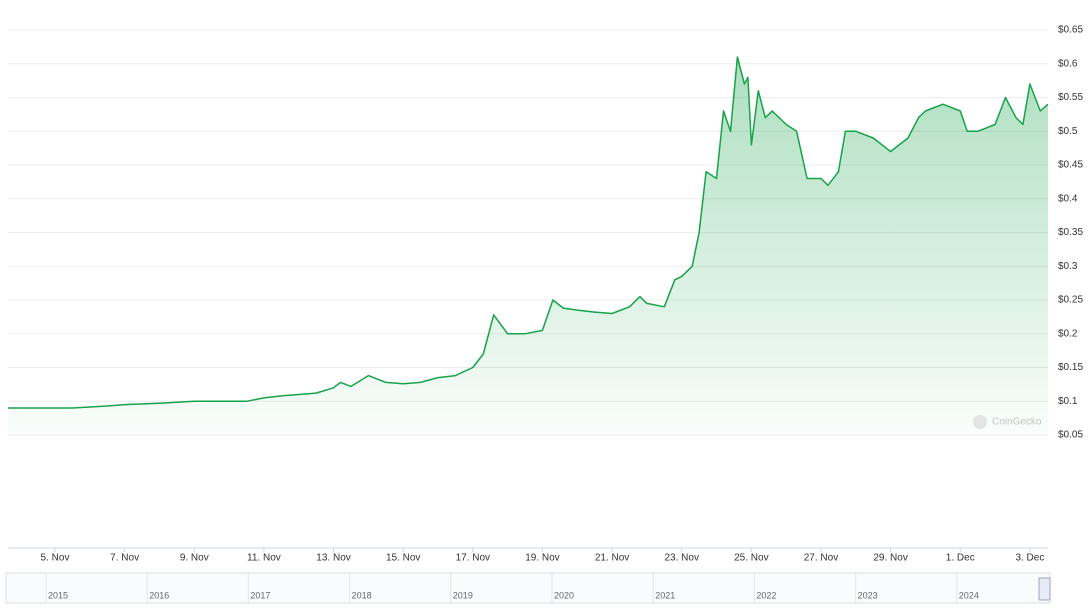 This screenshot has width=1090, height=610. What do you see at coordinates (751, 558) in the screenshot?
I see `x-tick-label: 25. Nov` at bounding box center [751, 558].